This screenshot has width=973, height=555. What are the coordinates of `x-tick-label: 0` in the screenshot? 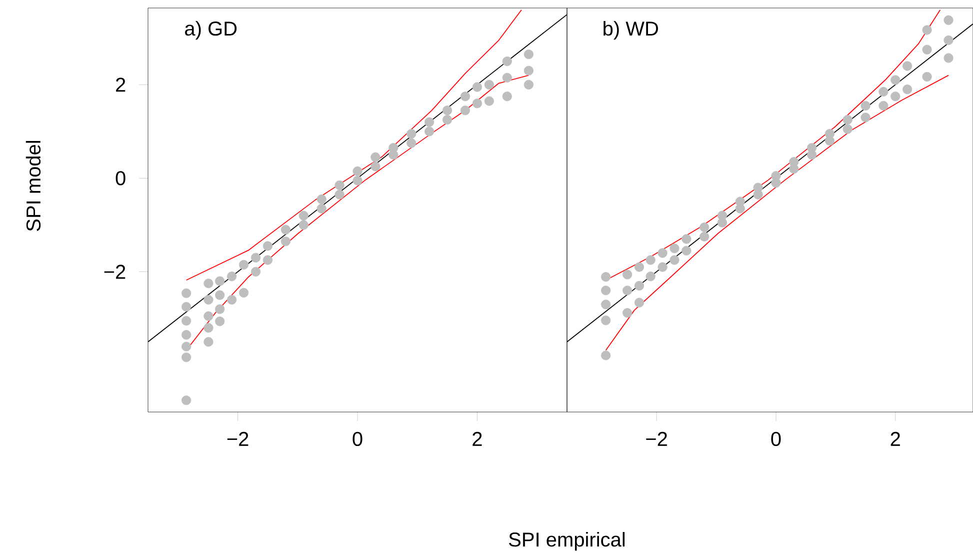 It's located at (776, 439).